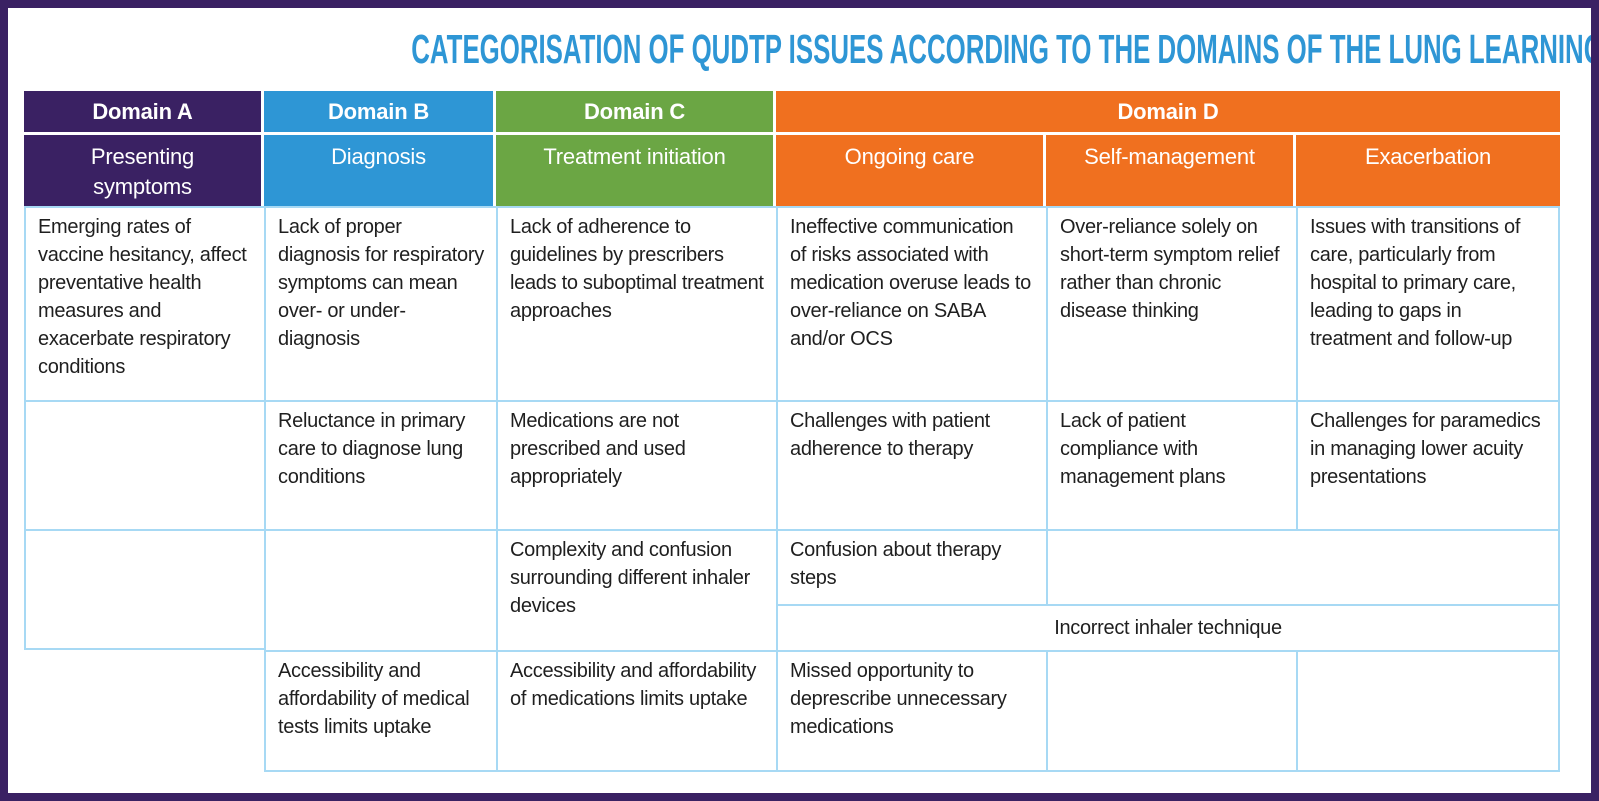 Image resolution: width=1599 pixels, height=801 pixels. Describe the element at coordinates (144, 589) in the screenshot. I see `cell-row3-presenting-symptoms-empty` at that location.